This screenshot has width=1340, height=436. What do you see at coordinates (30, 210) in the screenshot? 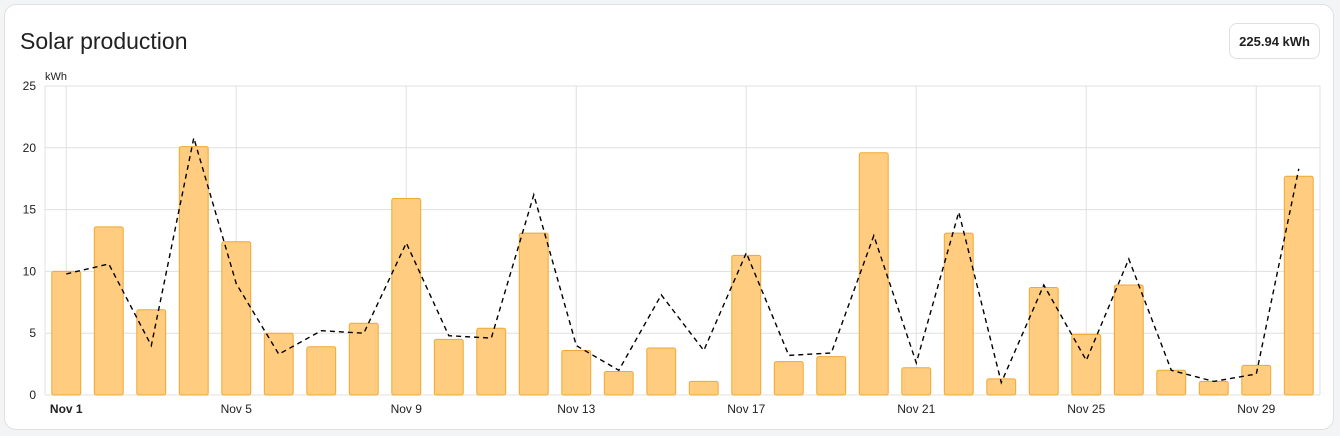
I see `y-tick-label: 15` at bounding box center [30, 210].